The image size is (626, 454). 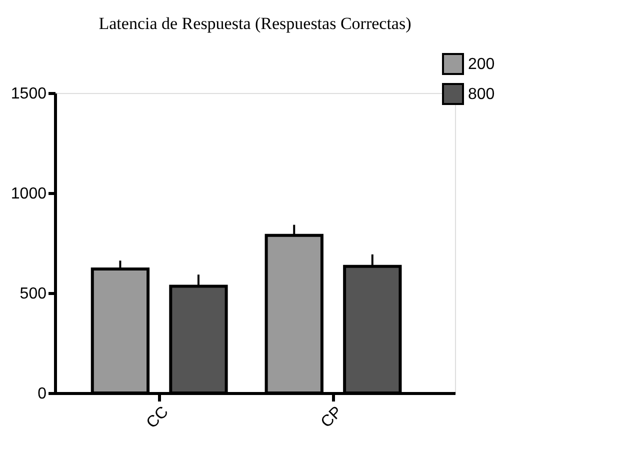 What do you see at coordinates (28, 194) in the screenshot?
I see `y-tick-label: 1000` at bounding box center [28, 194].